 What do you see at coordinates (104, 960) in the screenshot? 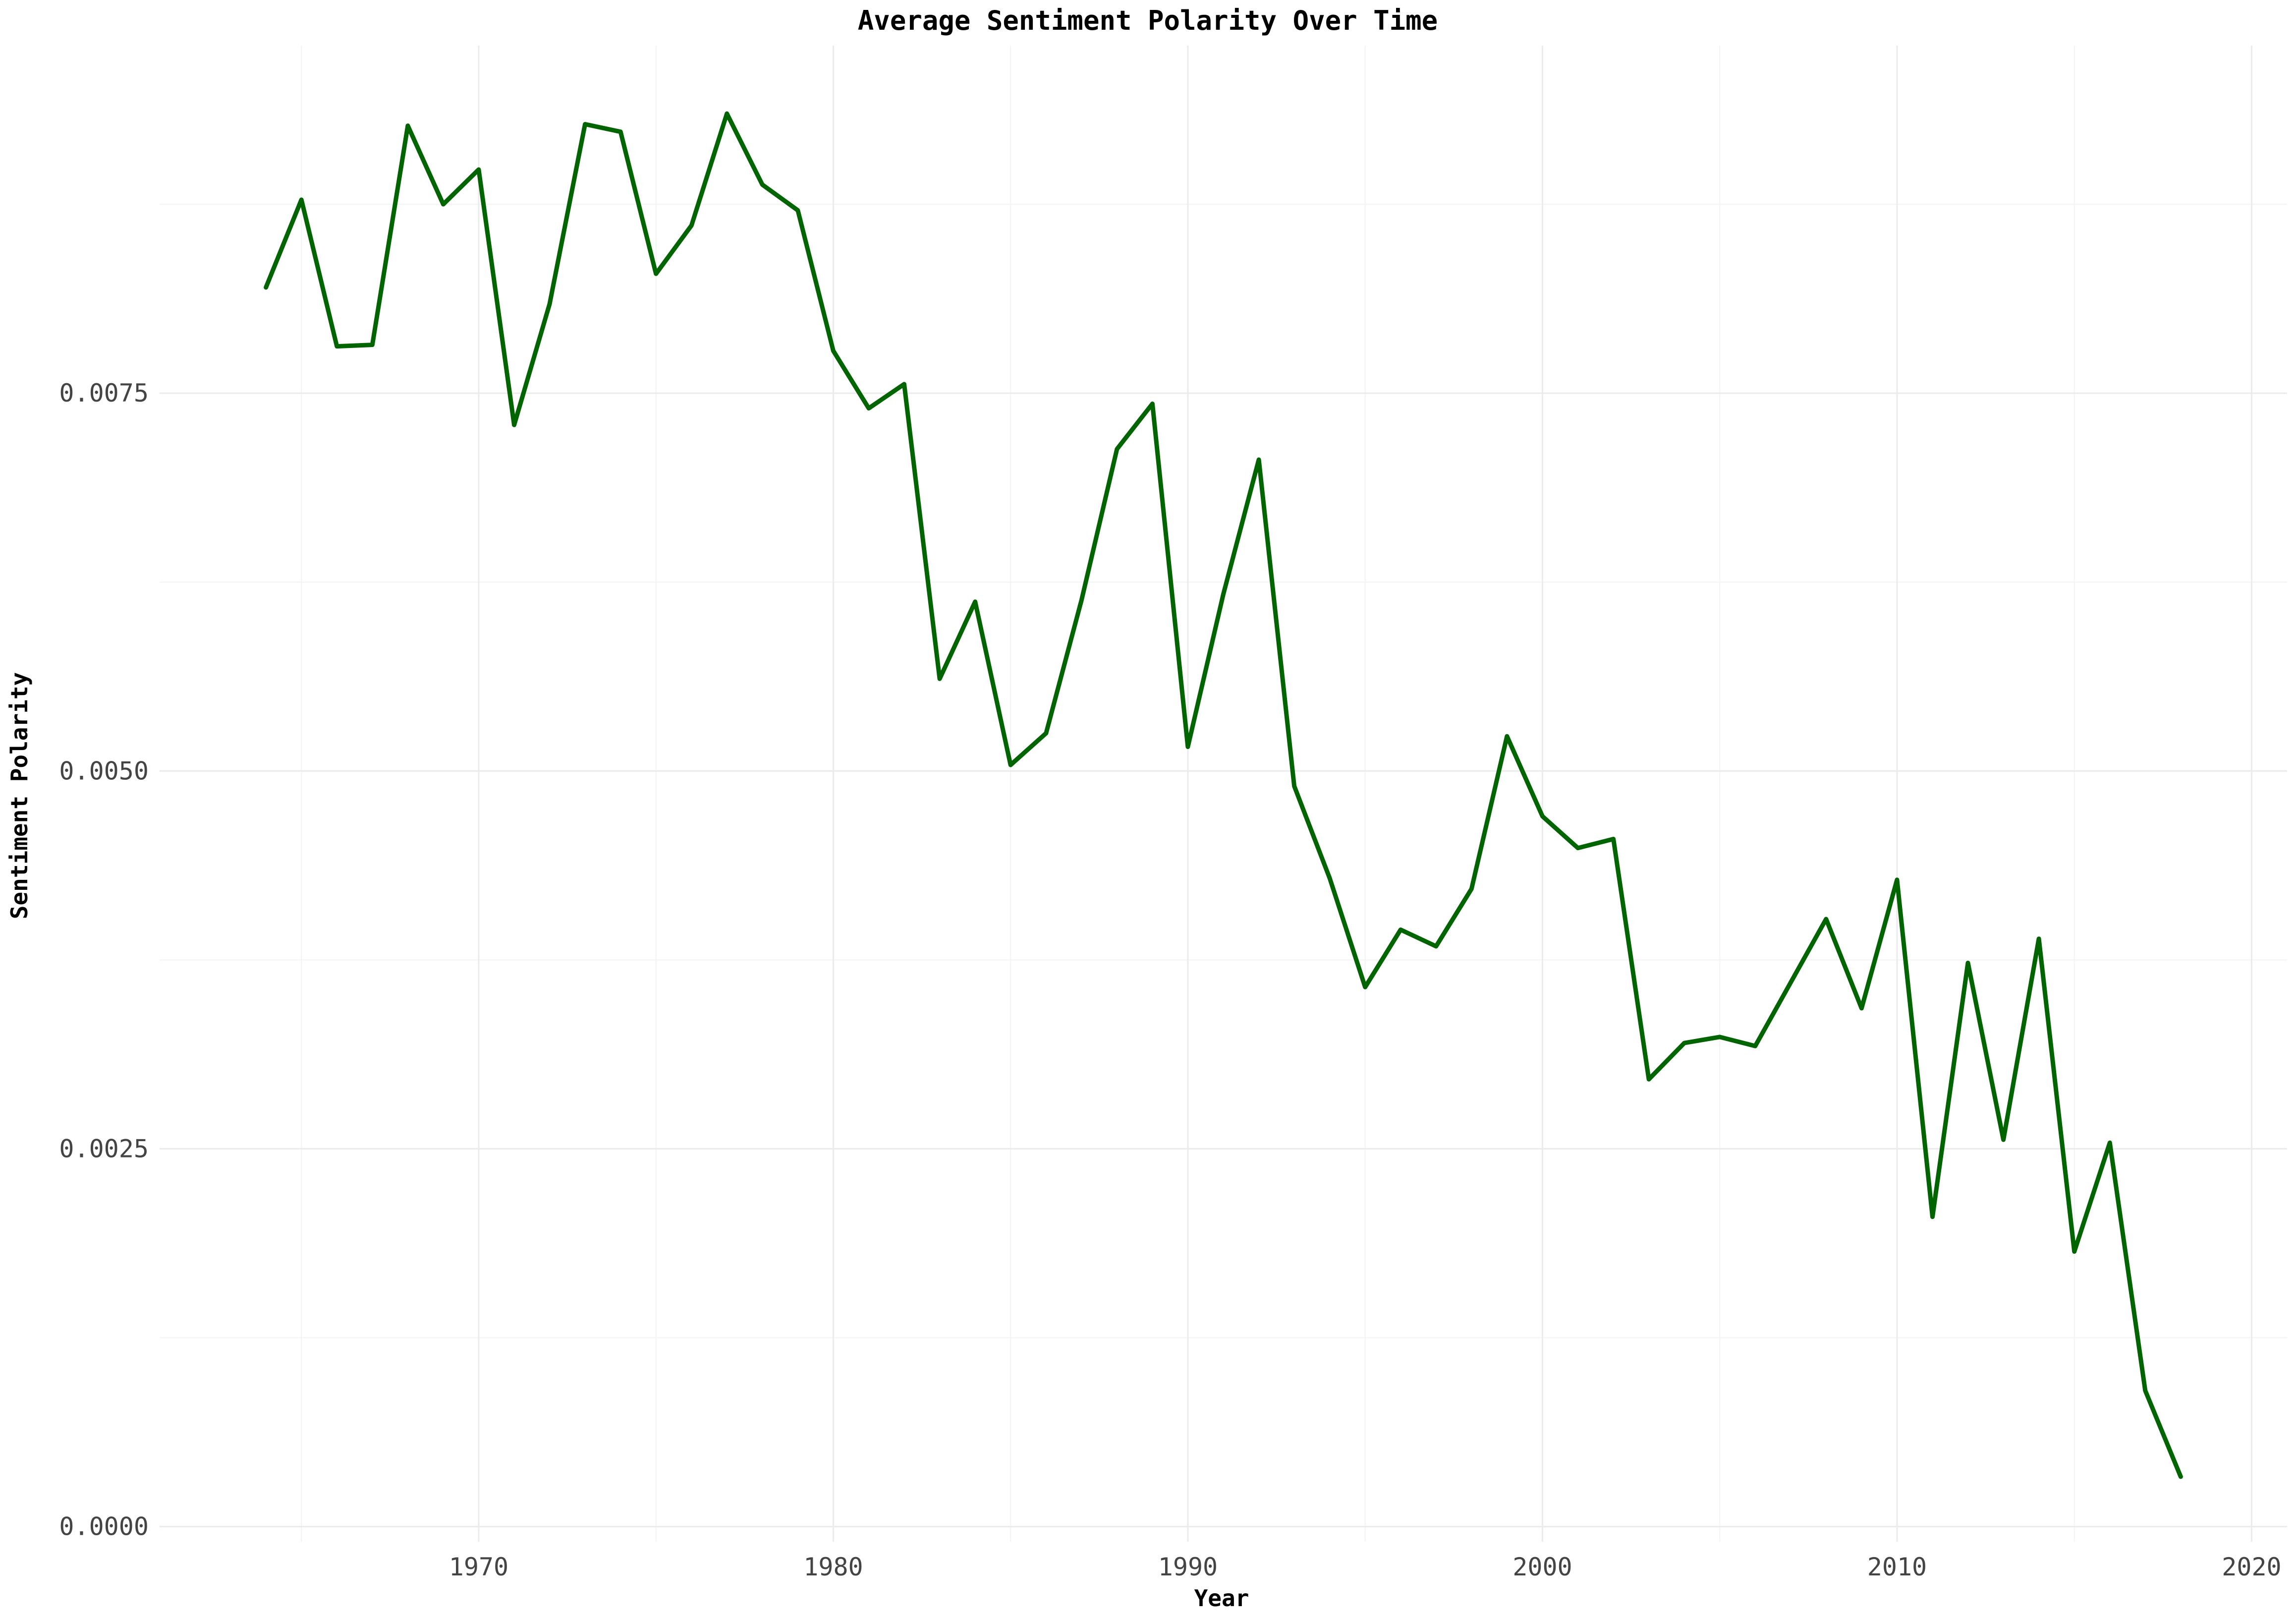
I see `y-axis-ticks: 0.0000 0.0025 0.0050 0.0075` at bounding box center [104, 960].